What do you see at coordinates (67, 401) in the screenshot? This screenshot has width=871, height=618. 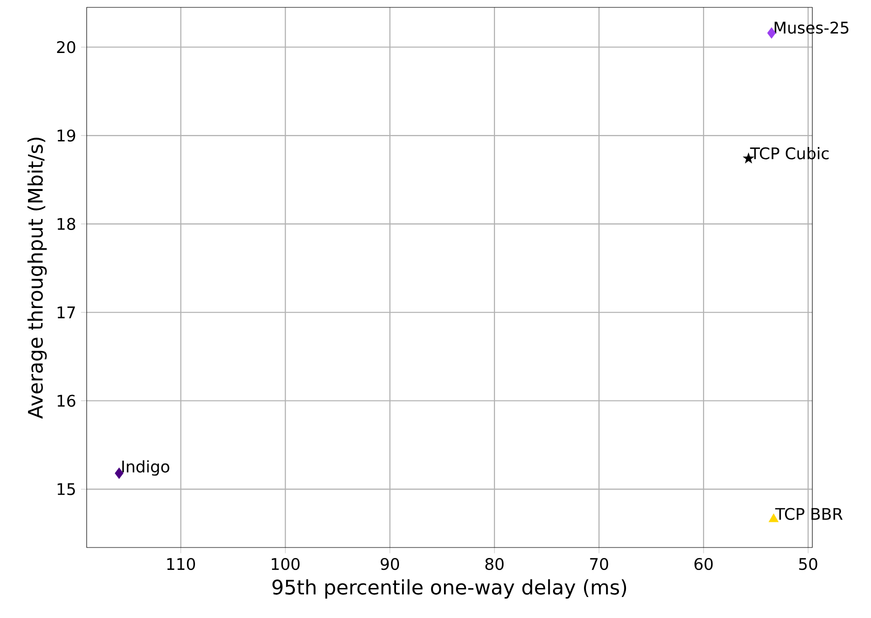 I see `y-tick-label: 16` at bounding box center [67, 401].